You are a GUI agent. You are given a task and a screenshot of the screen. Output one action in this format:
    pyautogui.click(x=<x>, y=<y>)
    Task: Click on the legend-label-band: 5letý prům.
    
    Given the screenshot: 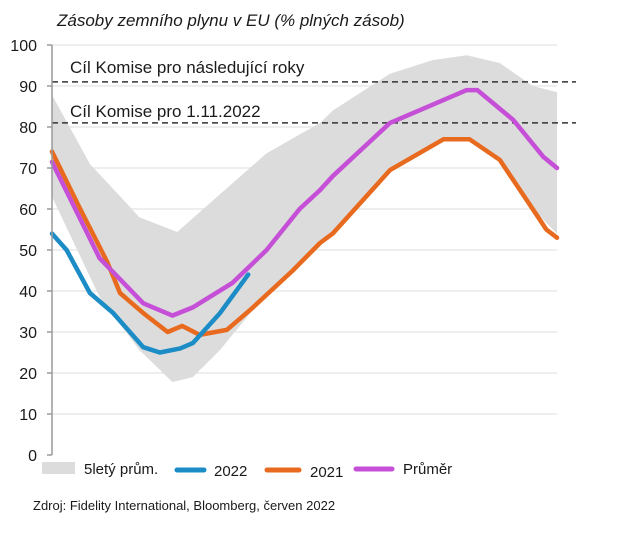 What is the action you would take?
    pyautogui.click(x=121, y=469)
    